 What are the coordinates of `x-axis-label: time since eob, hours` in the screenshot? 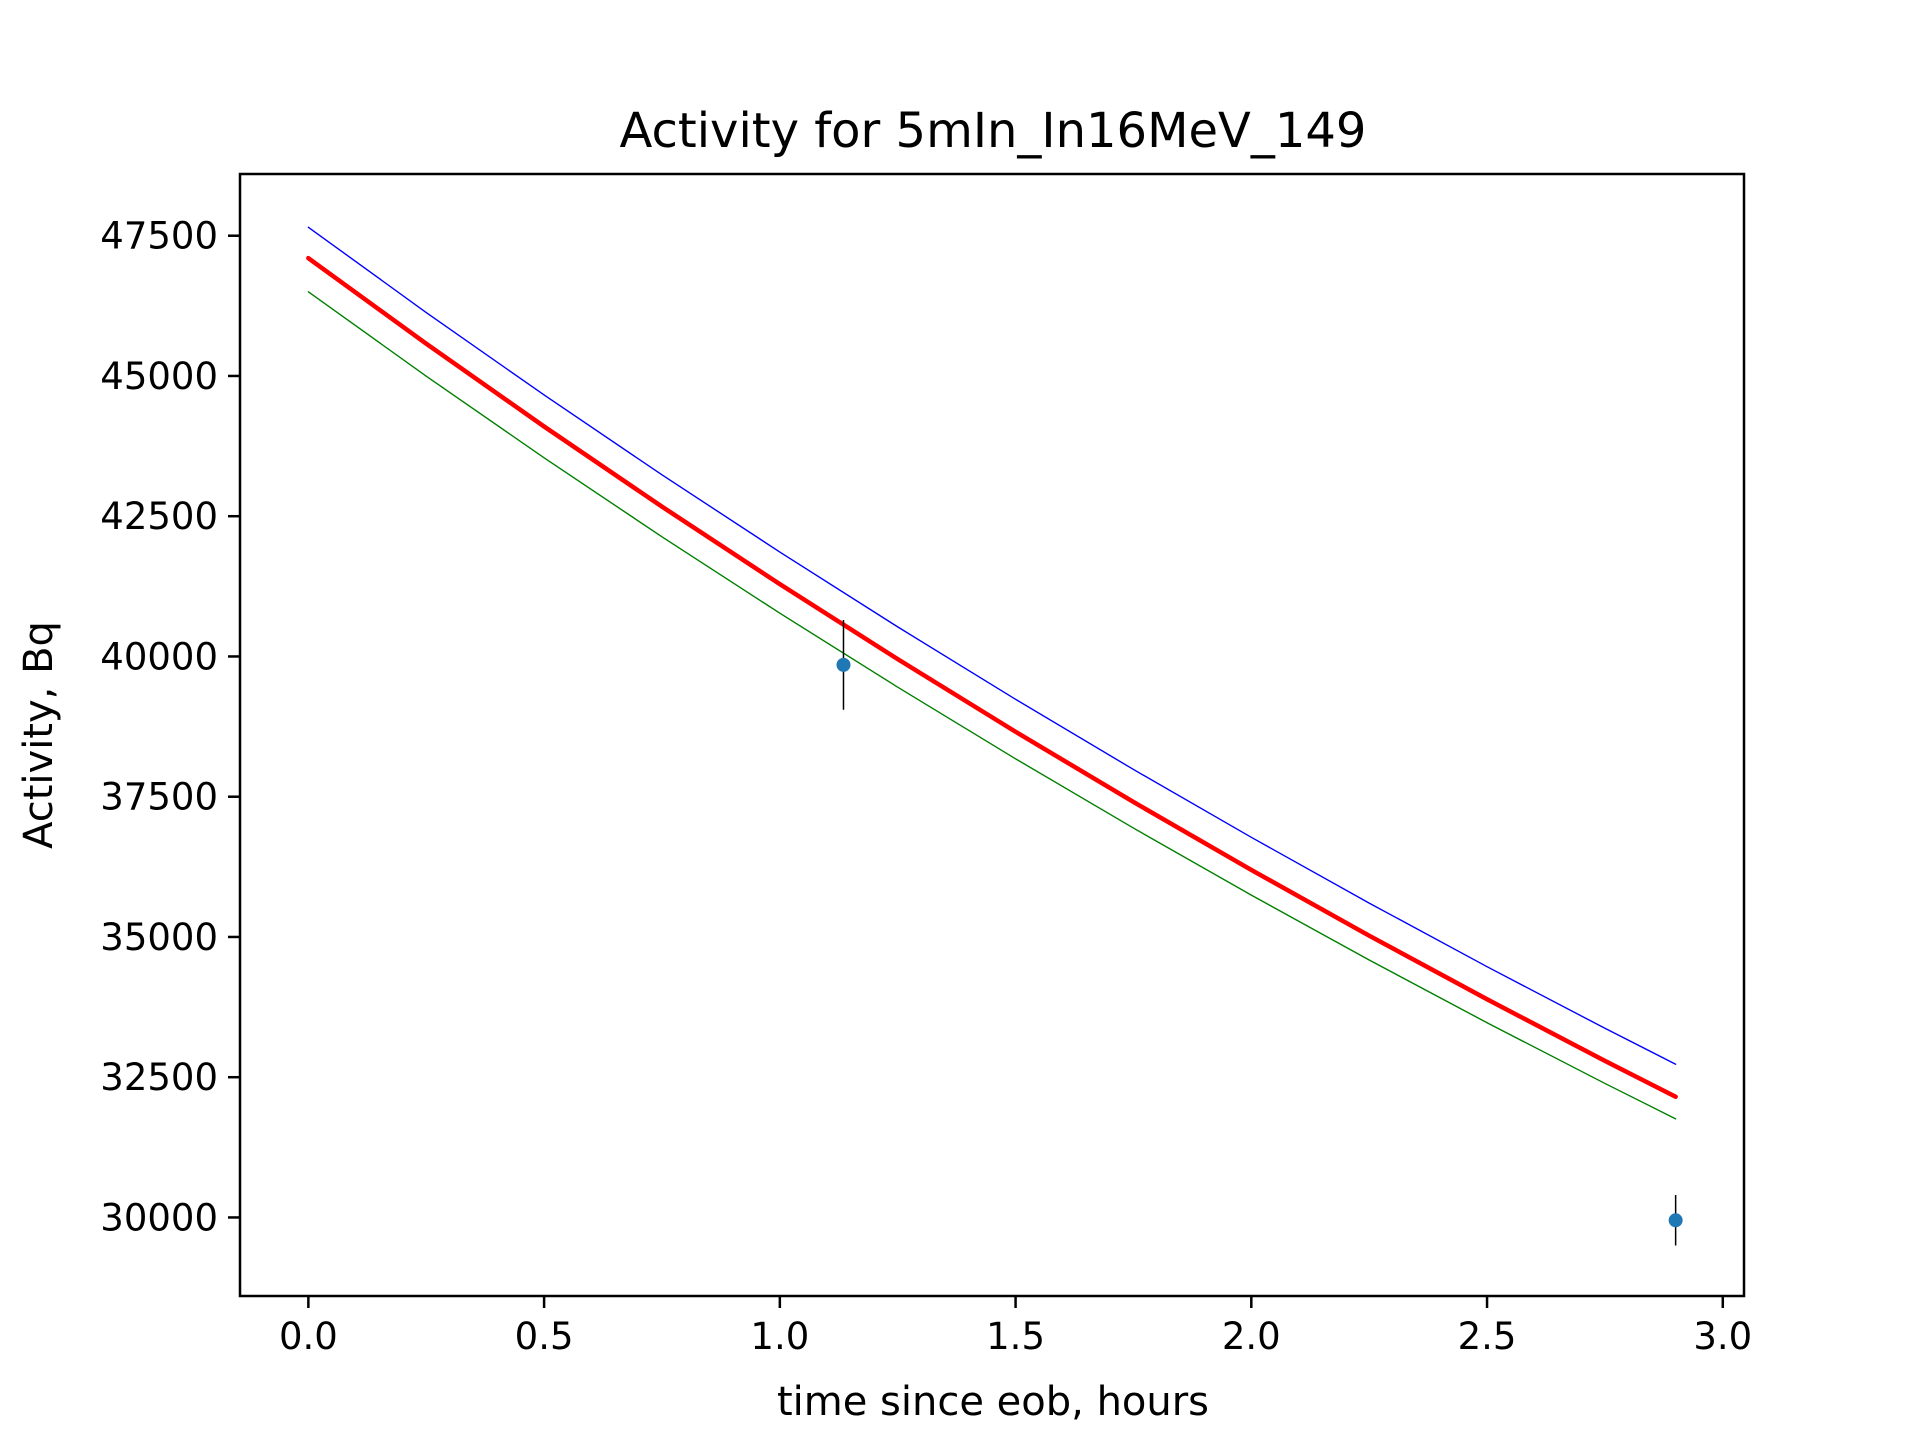 It's located at (993, 1402).